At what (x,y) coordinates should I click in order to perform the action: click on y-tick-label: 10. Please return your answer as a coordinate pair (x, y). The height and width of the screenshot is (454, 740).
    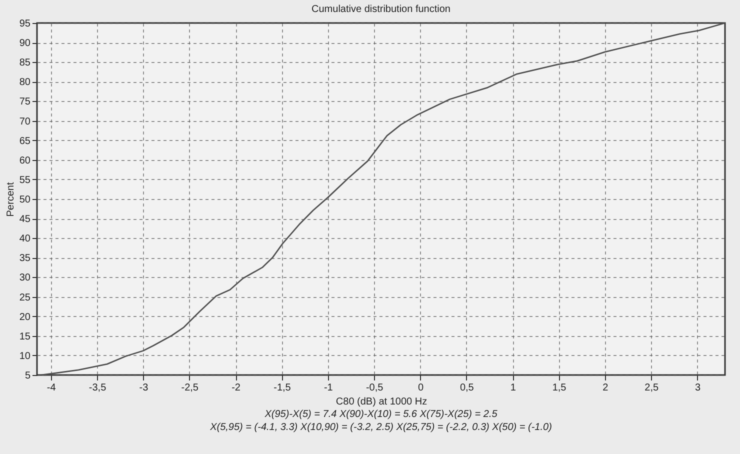
    Looking at the image, I should click on (25, 356).